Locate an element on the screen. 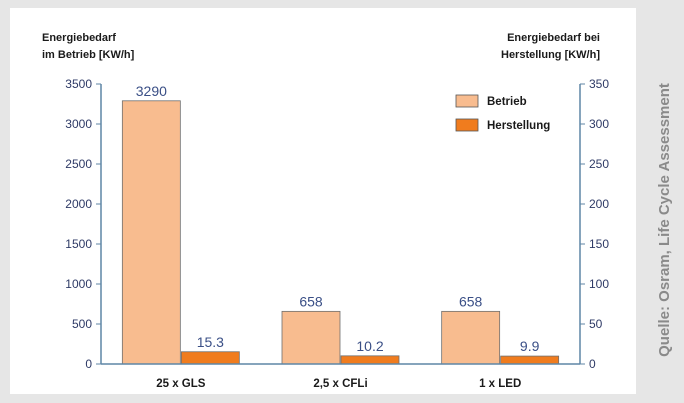  right-axis-title-line-2: Herstellung [KW/h] is located at coordinates (550, 55).